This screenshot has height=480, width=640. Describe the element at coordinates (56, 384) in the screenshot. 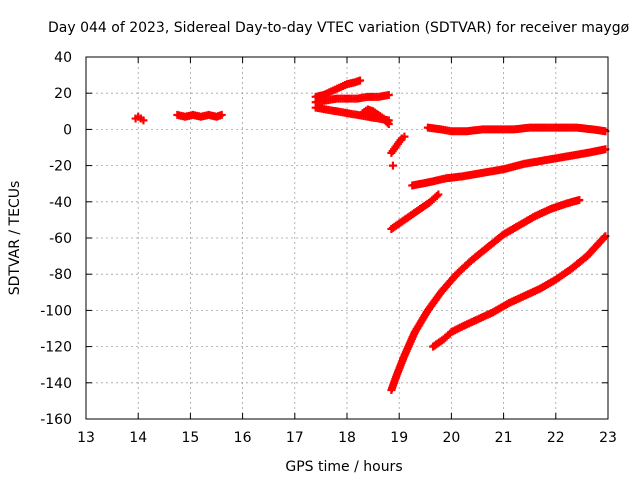

I see `y-tick-label: -140` at that location.